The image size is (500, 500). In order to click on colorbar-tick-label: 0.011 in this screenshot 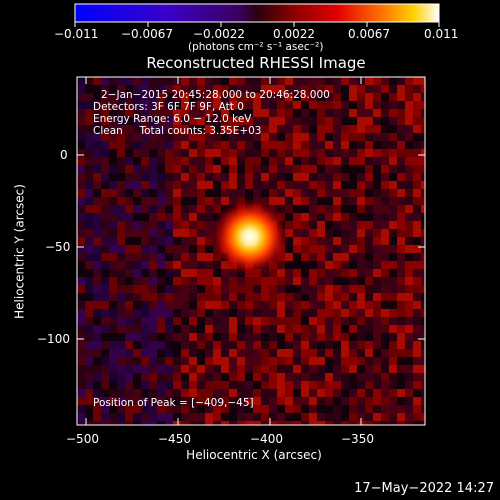, I will do `click(441, 34)`.